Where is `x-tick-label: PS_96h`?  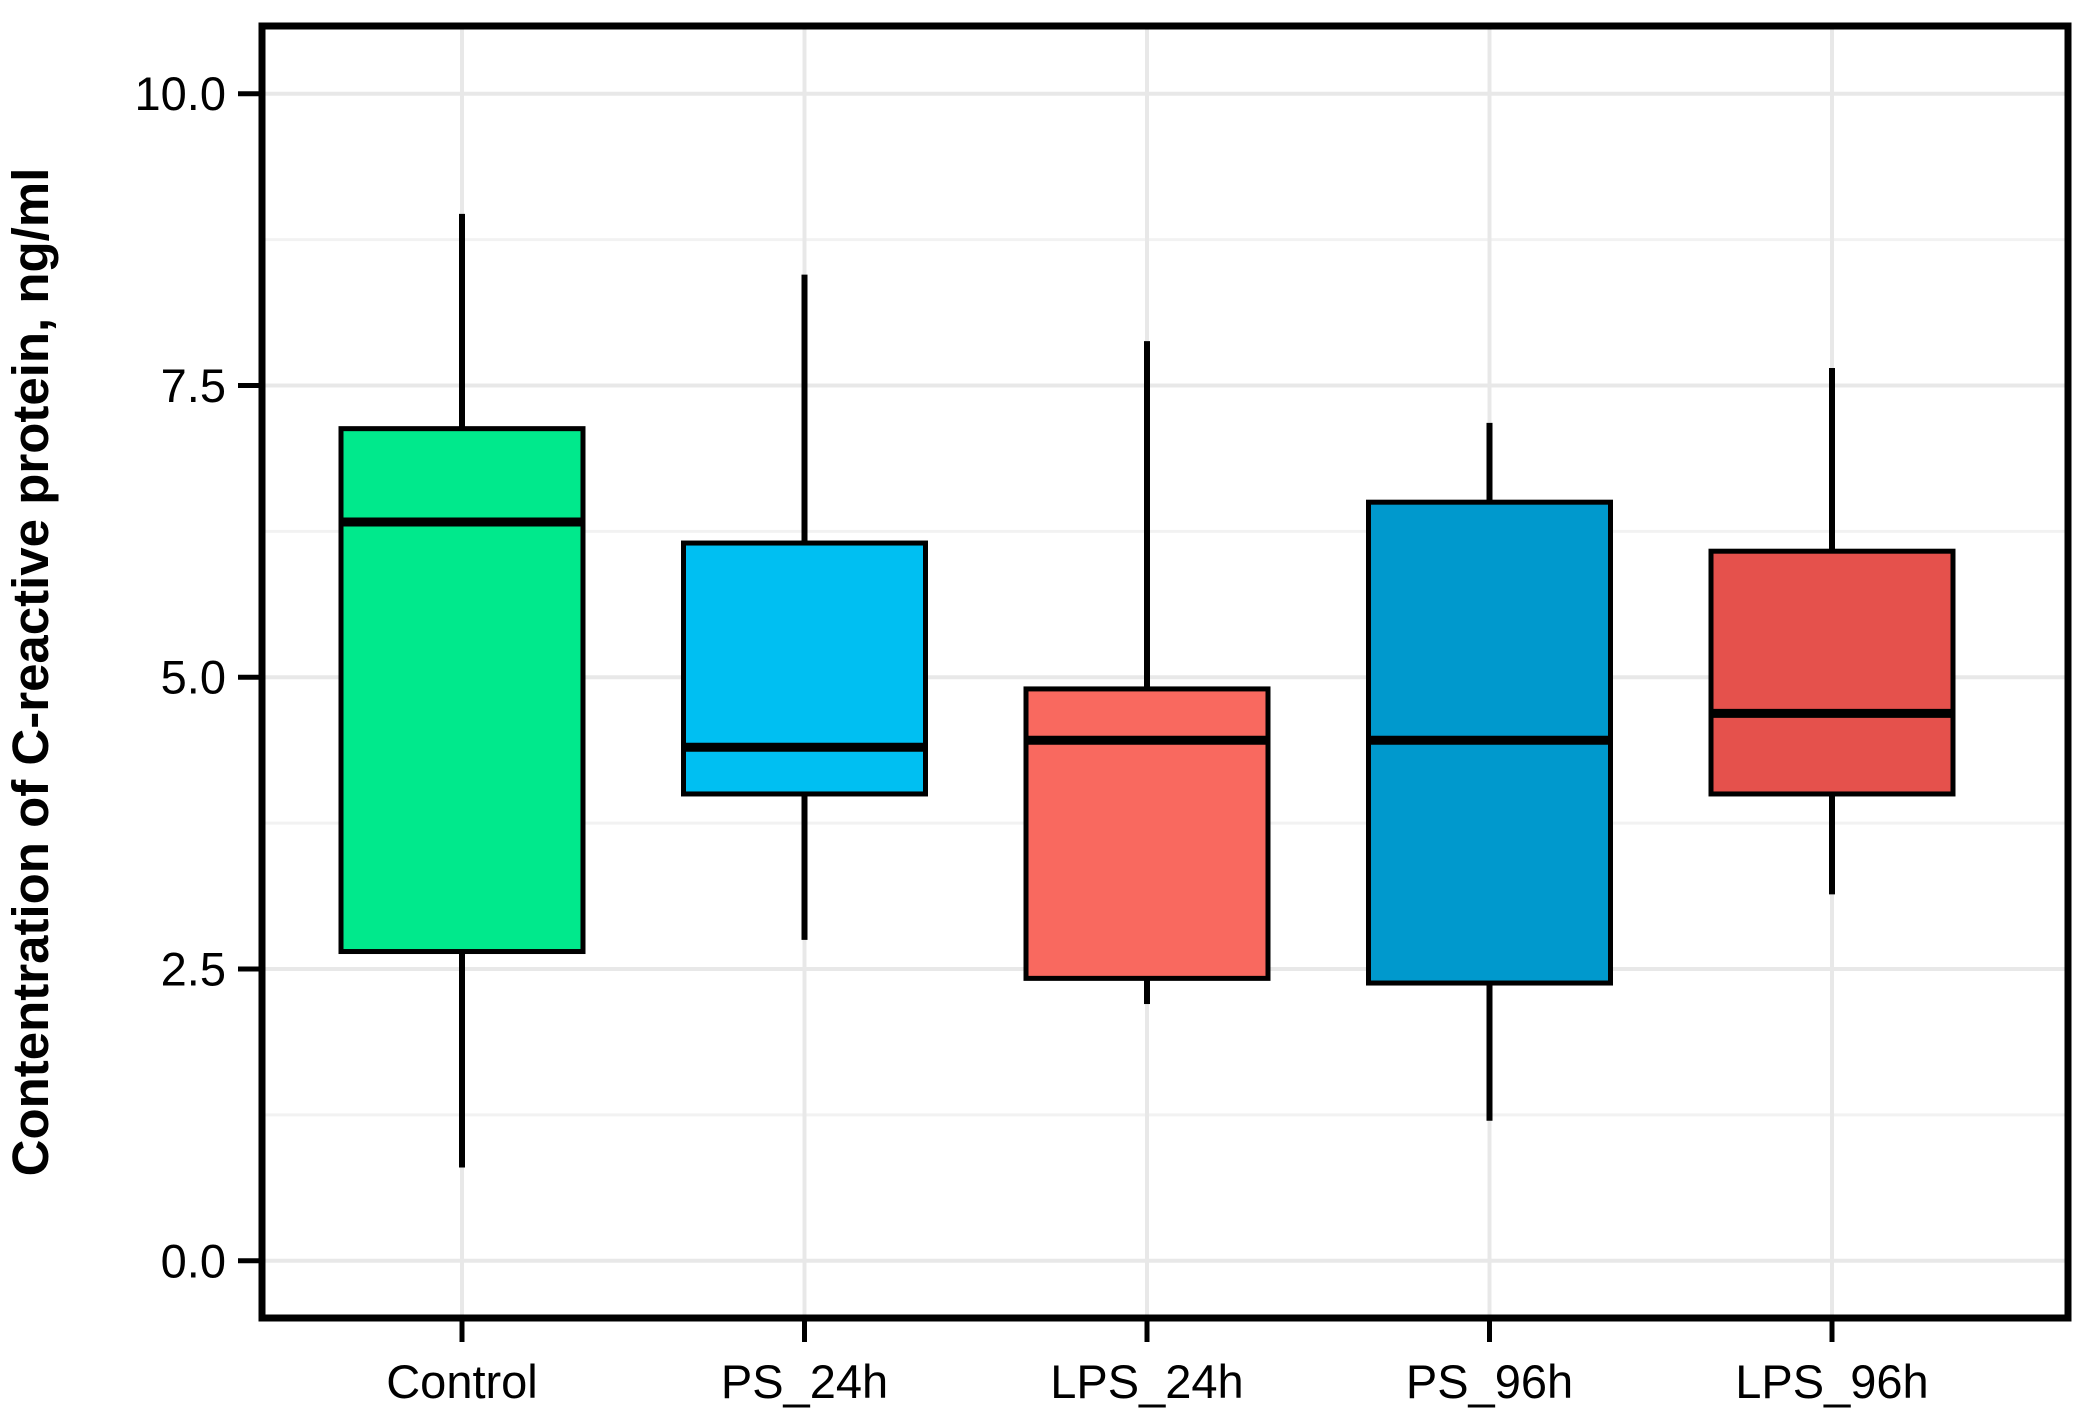 x-tick-label: PS_96h is located at coordinates (1489, 1381).